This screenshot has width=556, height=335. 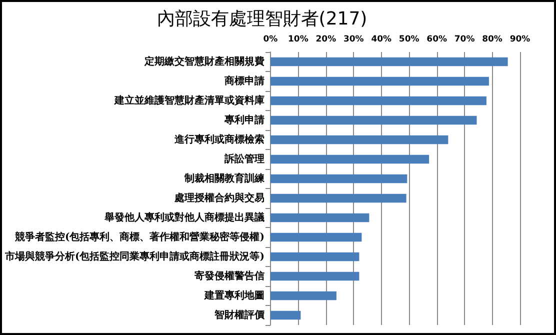 What do you see at coordinates (298, 39) in the screenshot?
I see `x-tick-label: 10%` at bounding box center [298, 39].